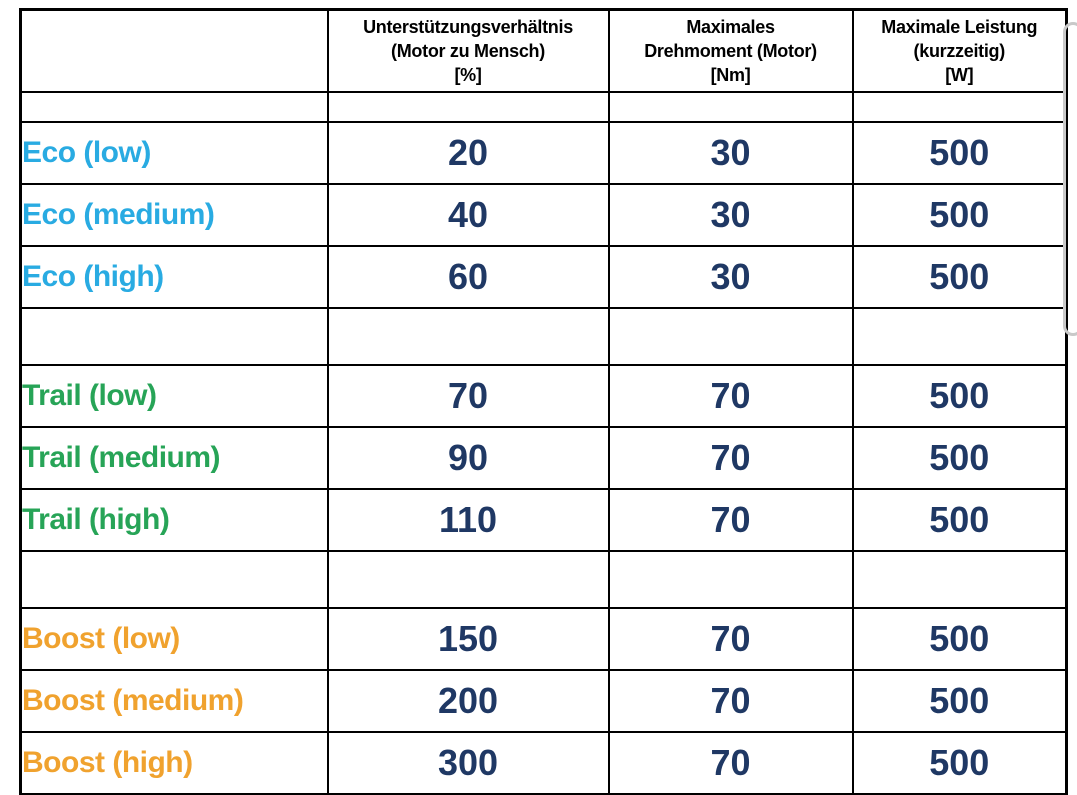  I want to click on table-row: Trail (medium) 90 70 500, so click(543, 458).